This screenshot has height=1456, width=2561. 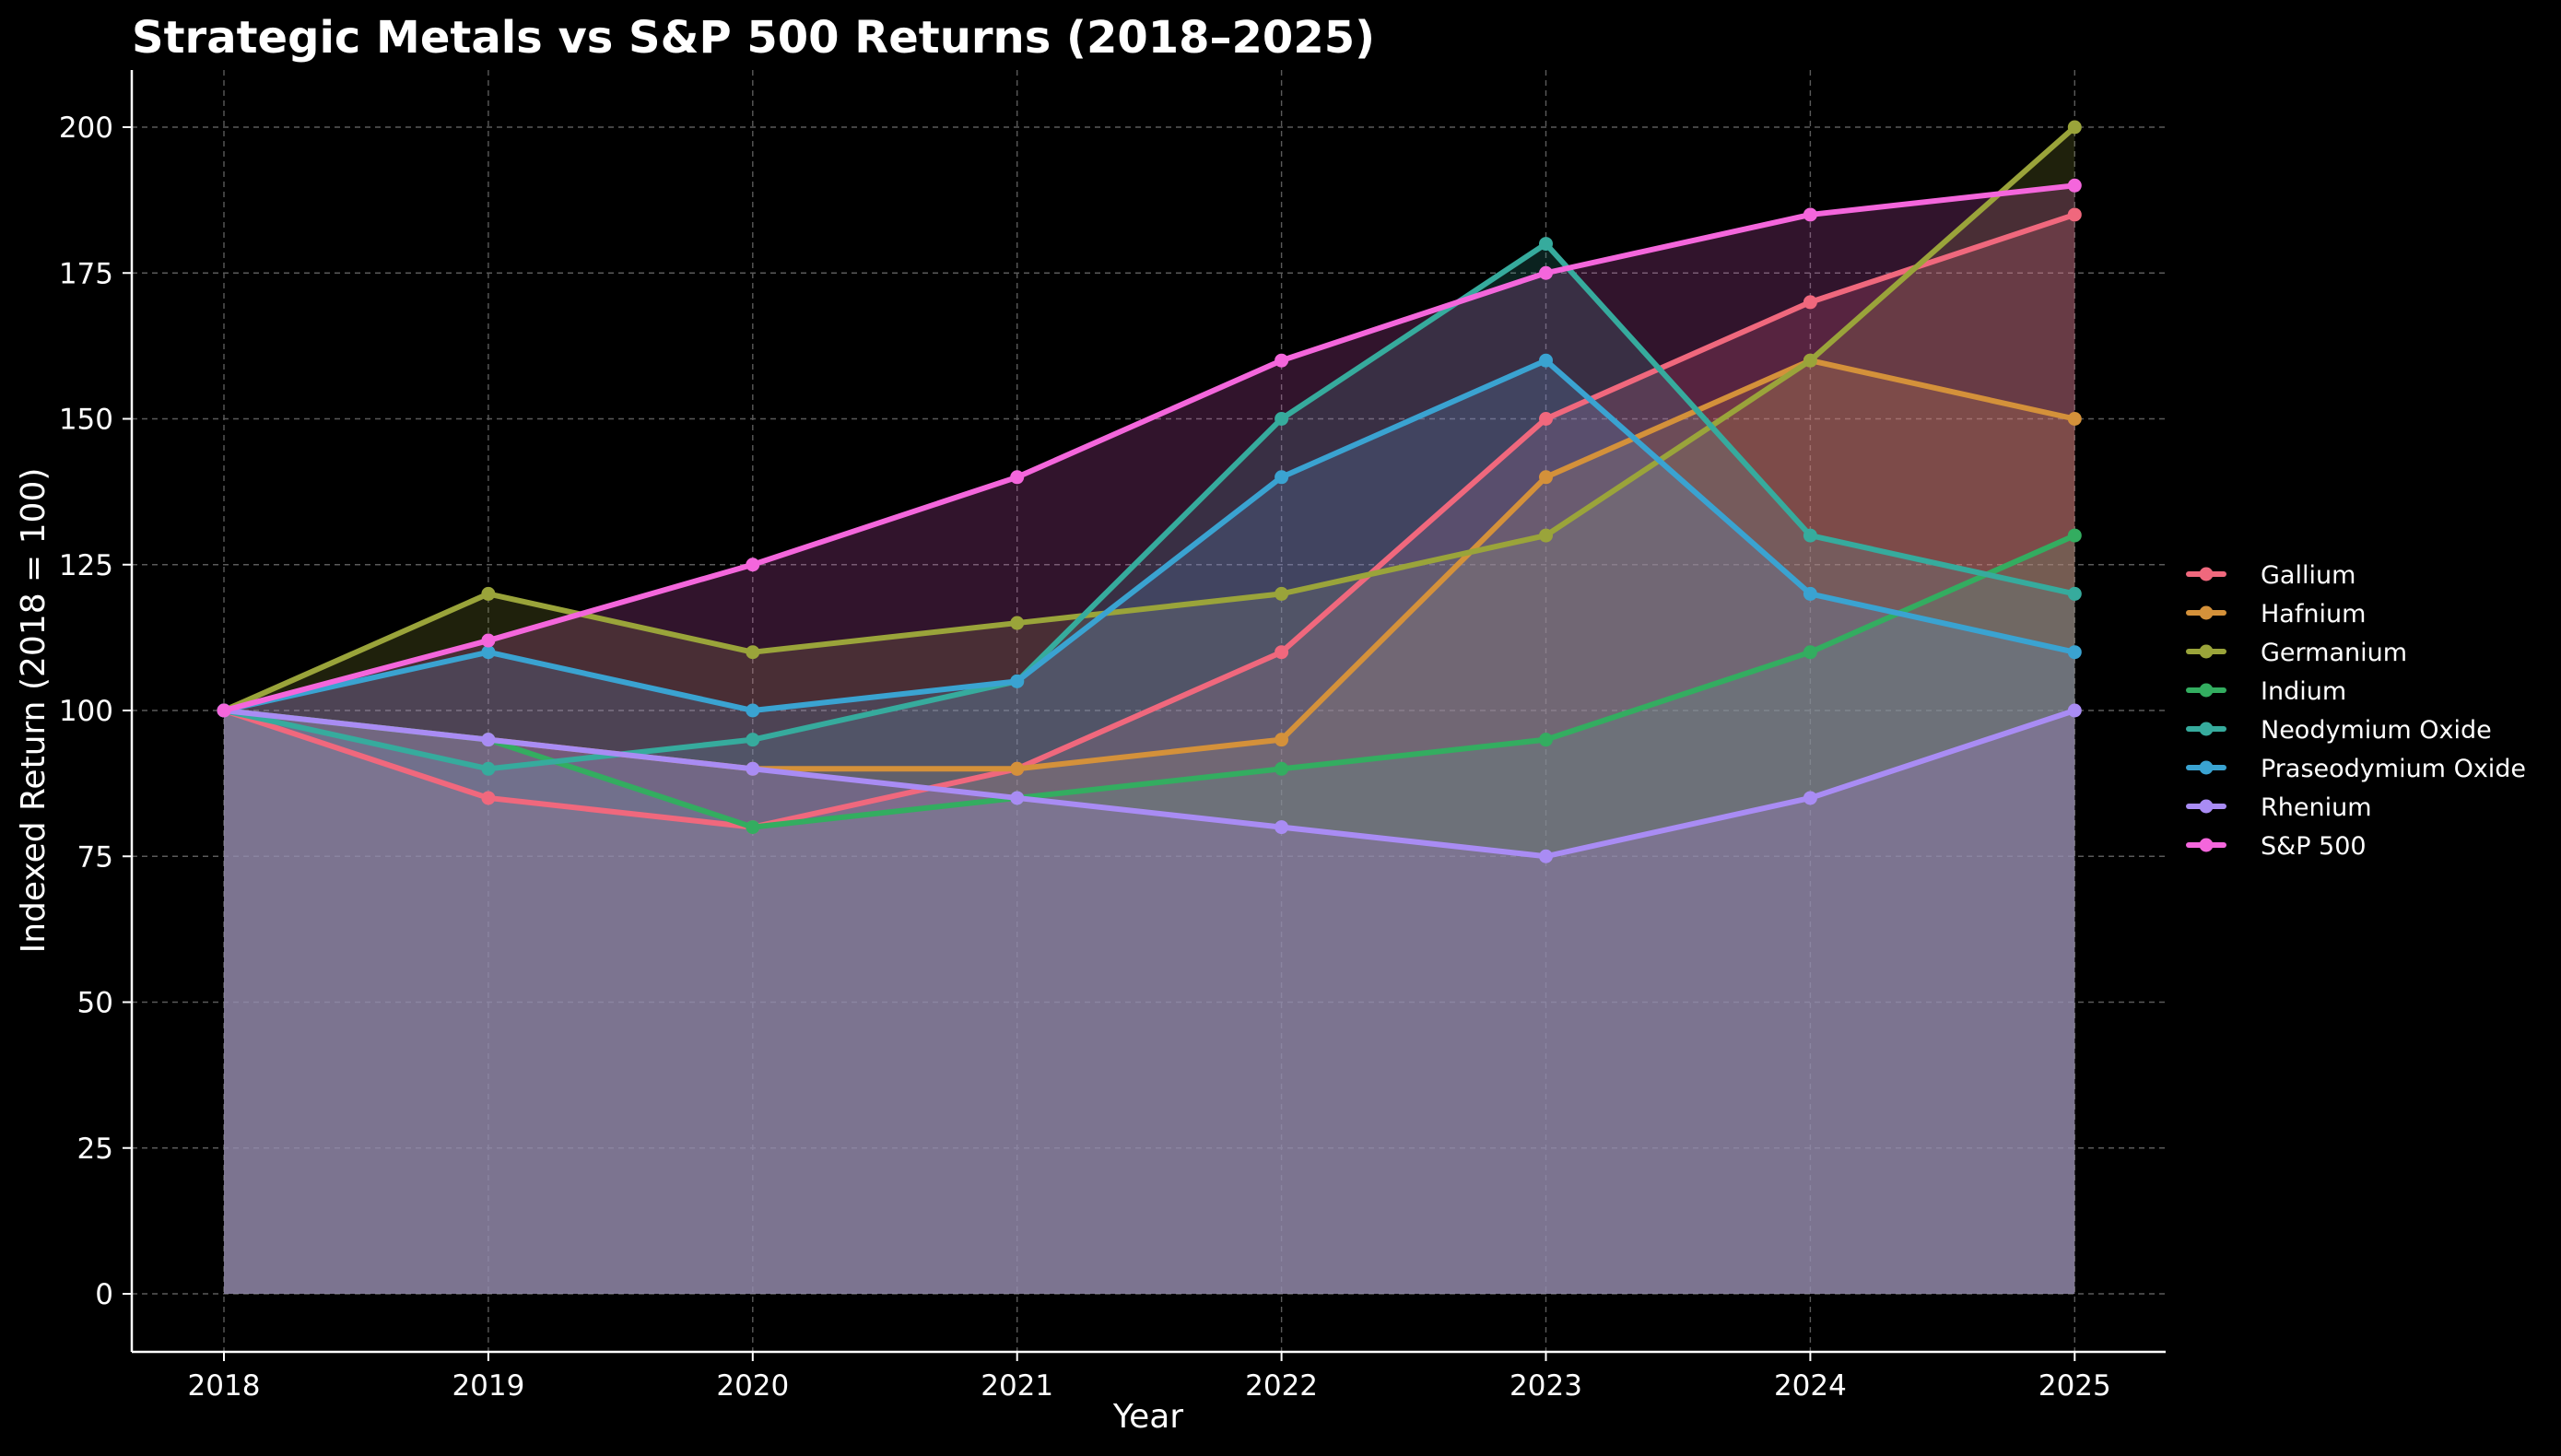 What do you see at coordinates (2317, 807) in the screenshot?
I see `legend-label: Rhenium` at bounding box center [2317, 807].